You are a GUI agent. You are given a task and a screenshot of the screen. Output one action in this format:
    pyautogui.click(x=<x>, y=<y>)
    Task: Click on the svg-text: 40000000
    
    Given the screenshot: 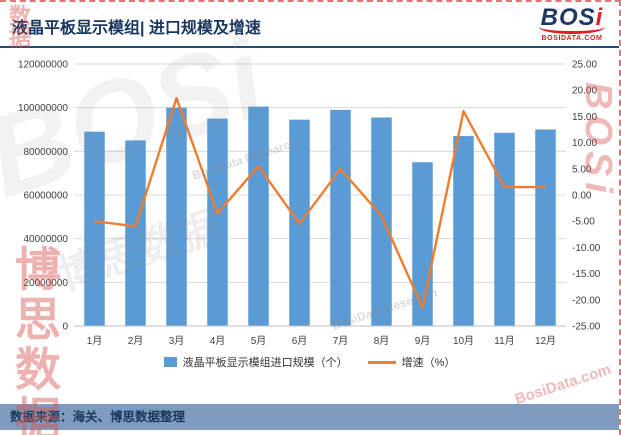 What is the action you would take?
    pyautogui.click(x=45, y=239)
    